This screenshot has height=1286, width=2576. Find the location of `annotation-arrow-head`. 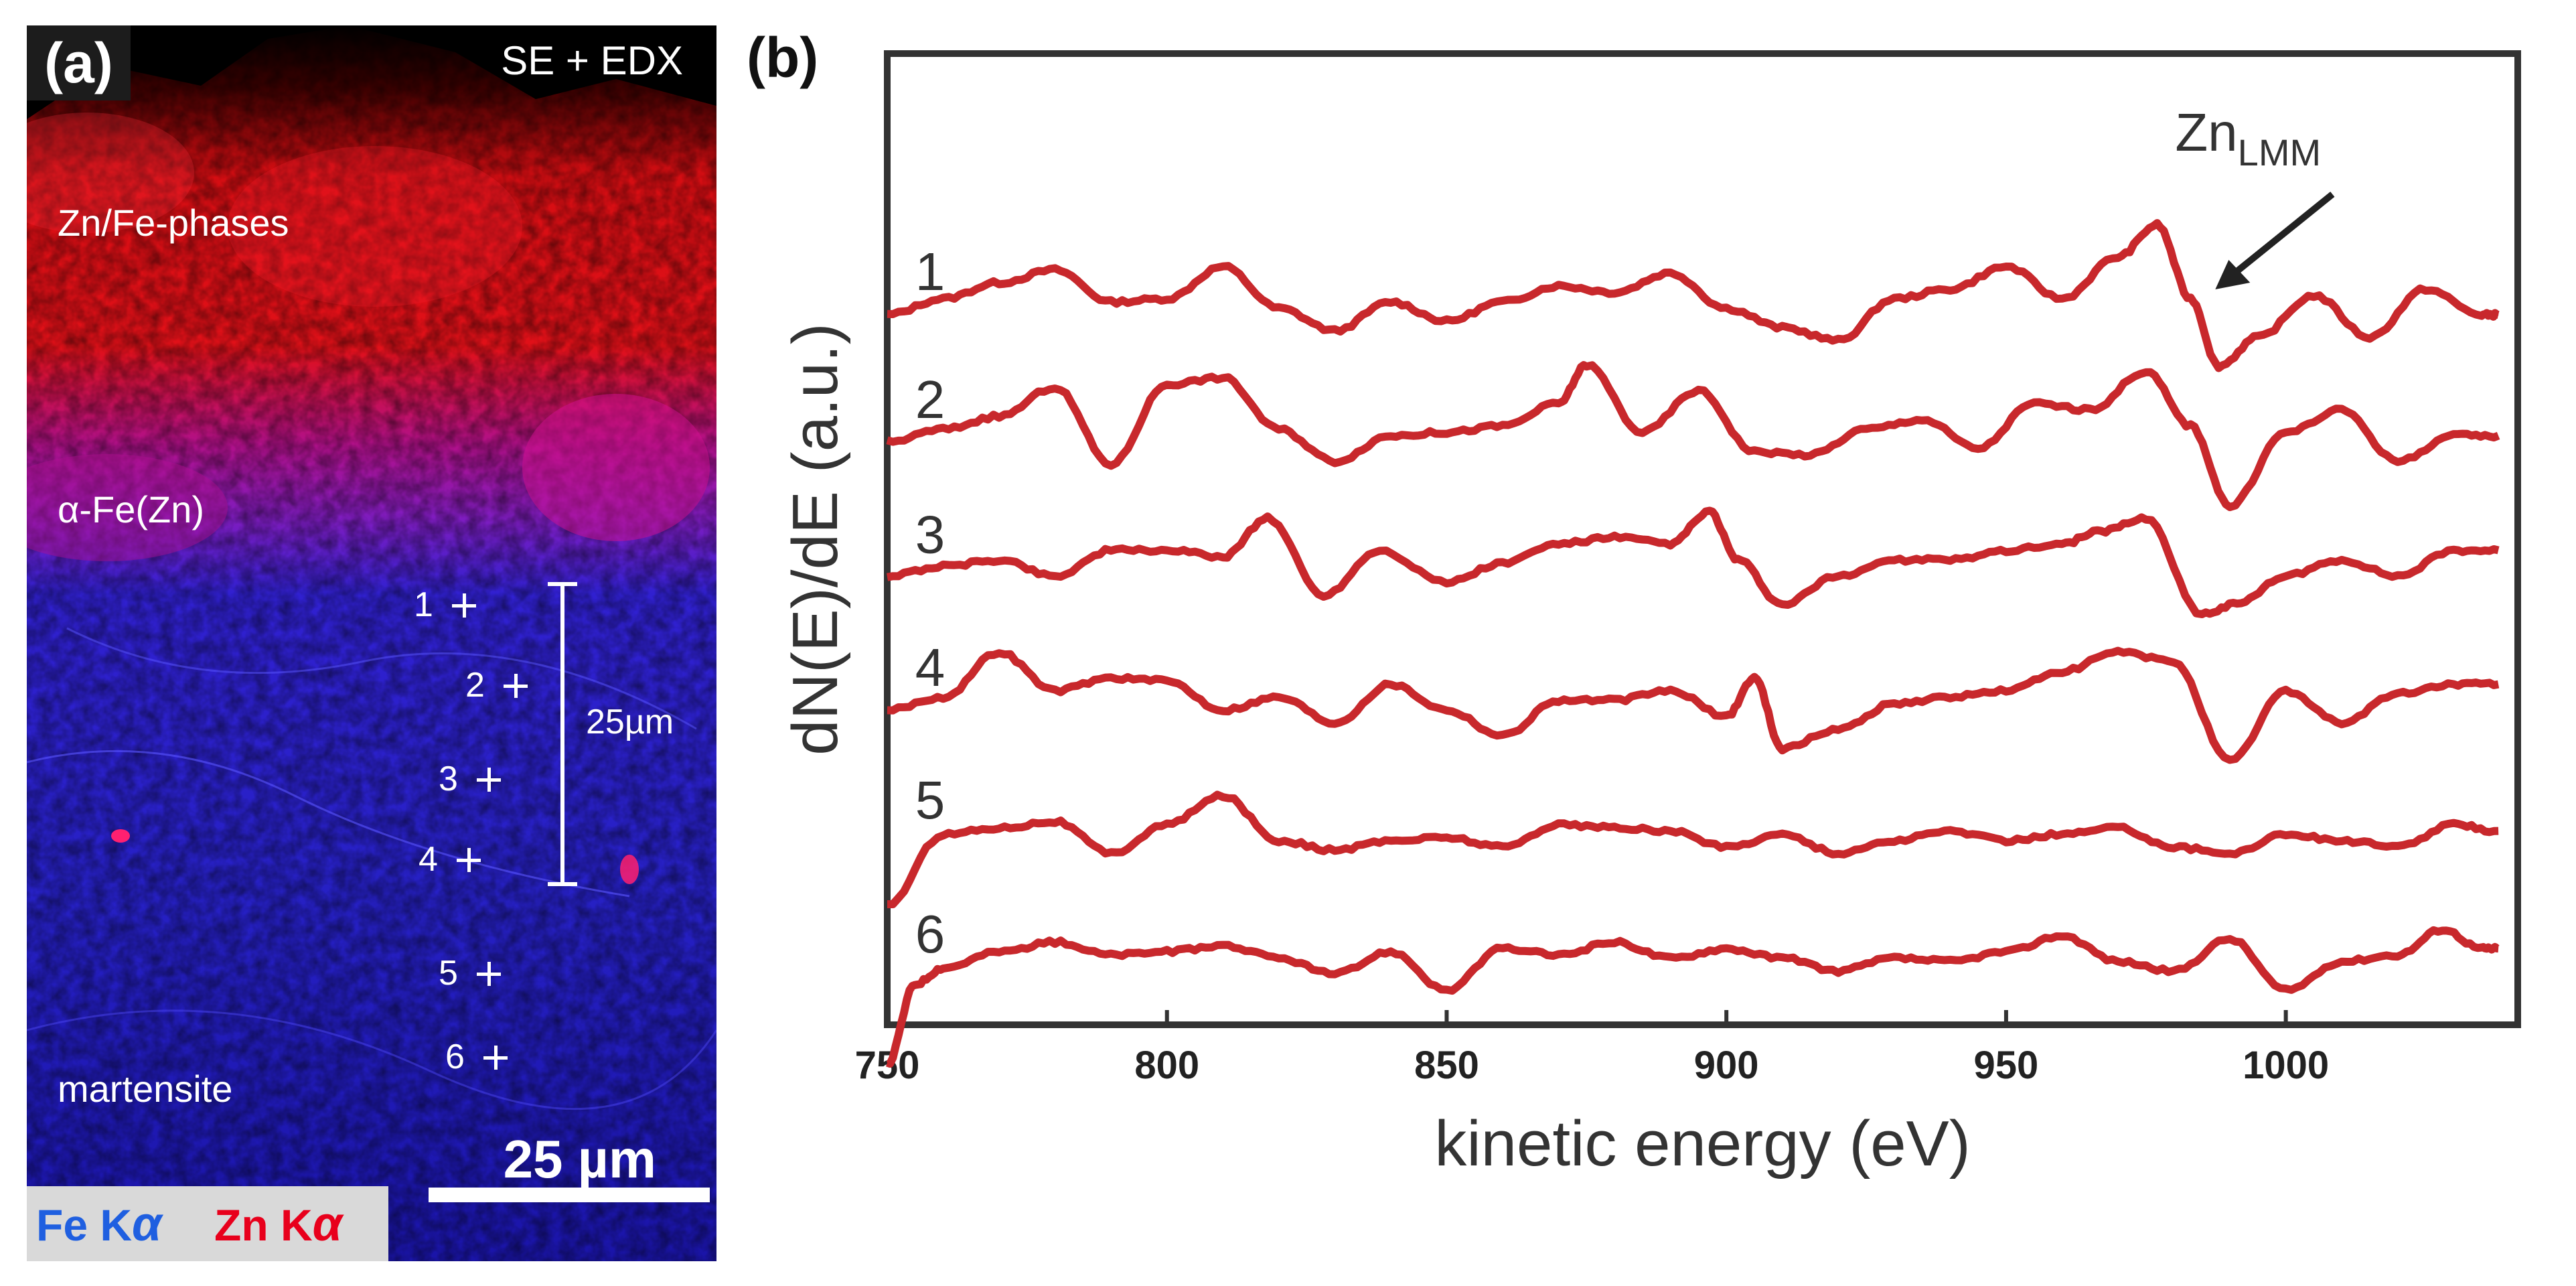

annotation-arrow-head is located at coordinates (2233, 274).